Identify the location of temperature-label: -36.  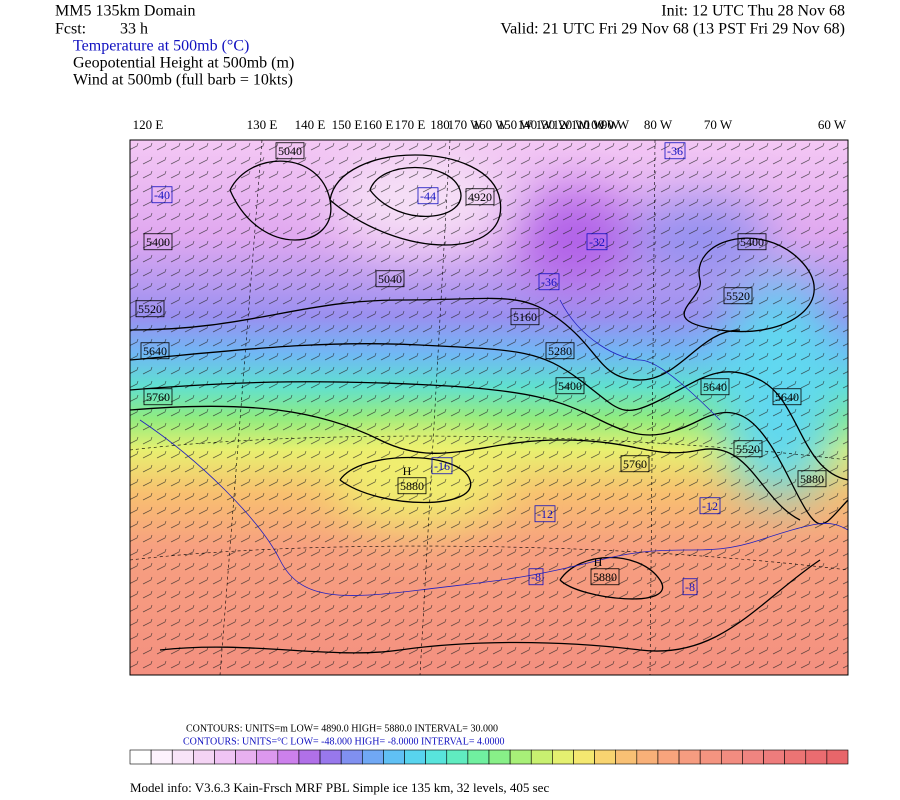
(675, 151).